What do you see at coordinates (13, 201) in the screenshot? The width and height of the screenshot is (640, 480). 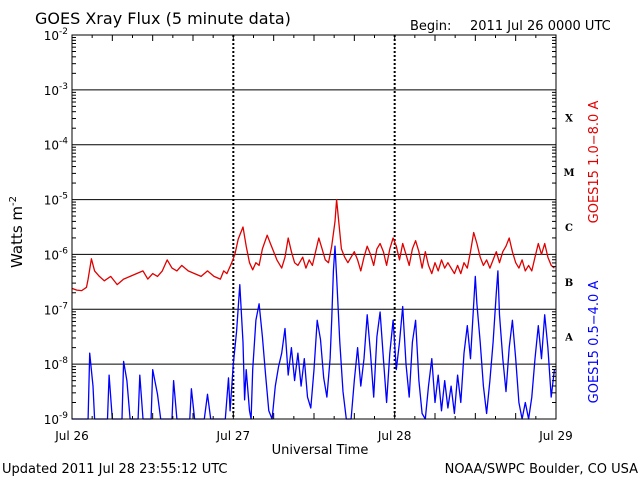 I see `y-axis-label-exponent: -2` at bounding box center [13, 201].